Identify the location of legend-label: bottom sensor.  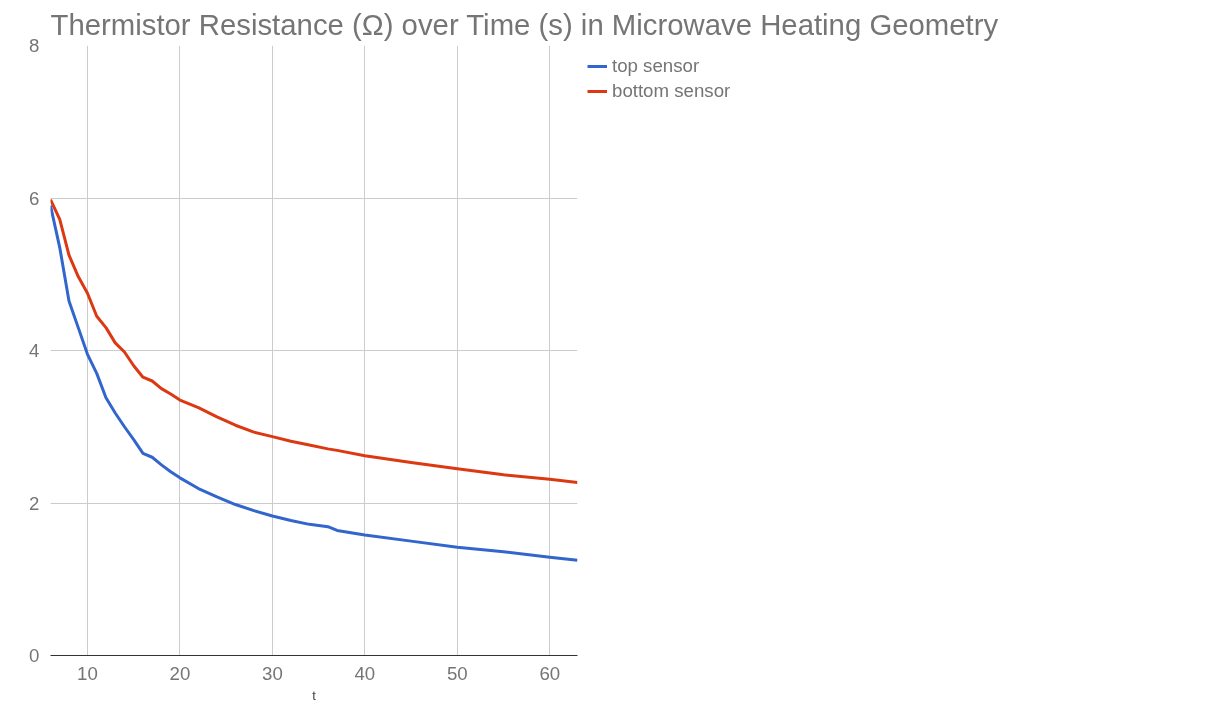
(671, 91).